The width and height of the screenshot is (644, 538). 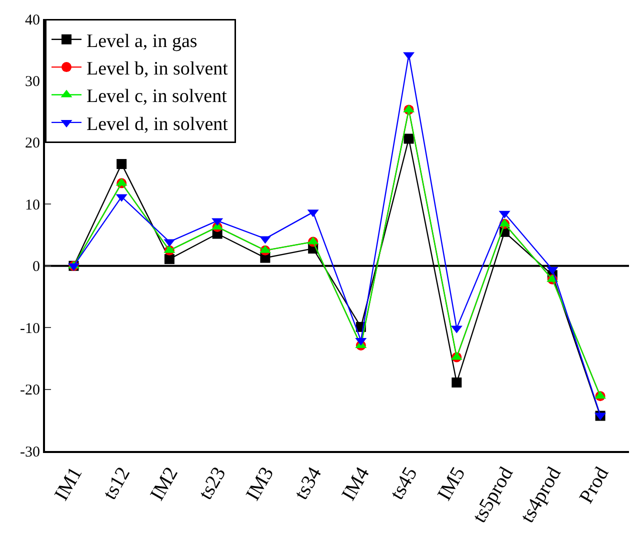 What do you see at coordinates (212, 484) in the screenshot?
I see `x-tick-label: ts23` at bounding box center [212, 484].